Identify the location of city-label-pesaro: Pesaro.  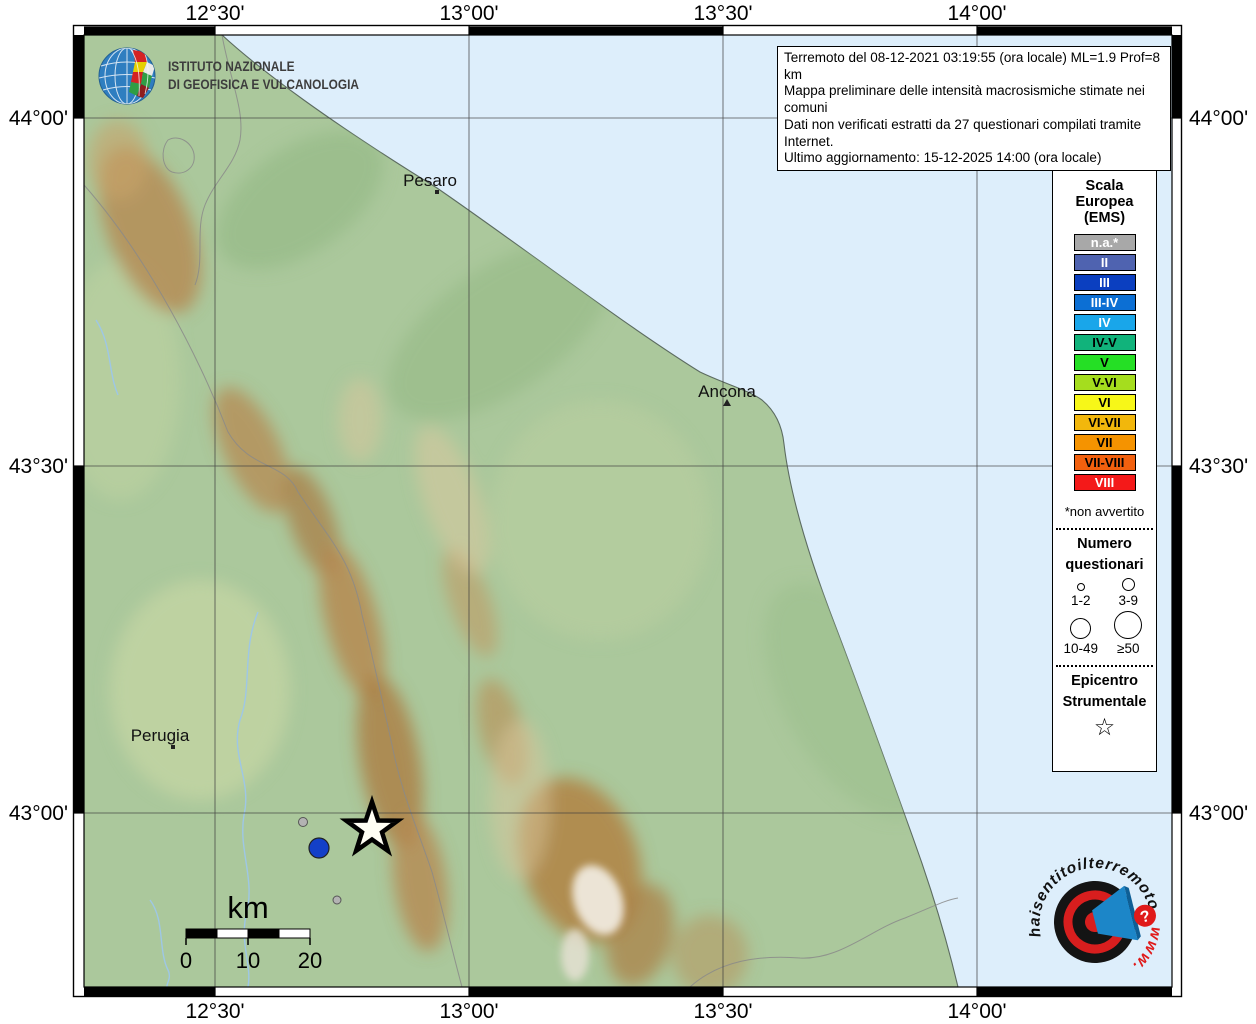
(430, 180).